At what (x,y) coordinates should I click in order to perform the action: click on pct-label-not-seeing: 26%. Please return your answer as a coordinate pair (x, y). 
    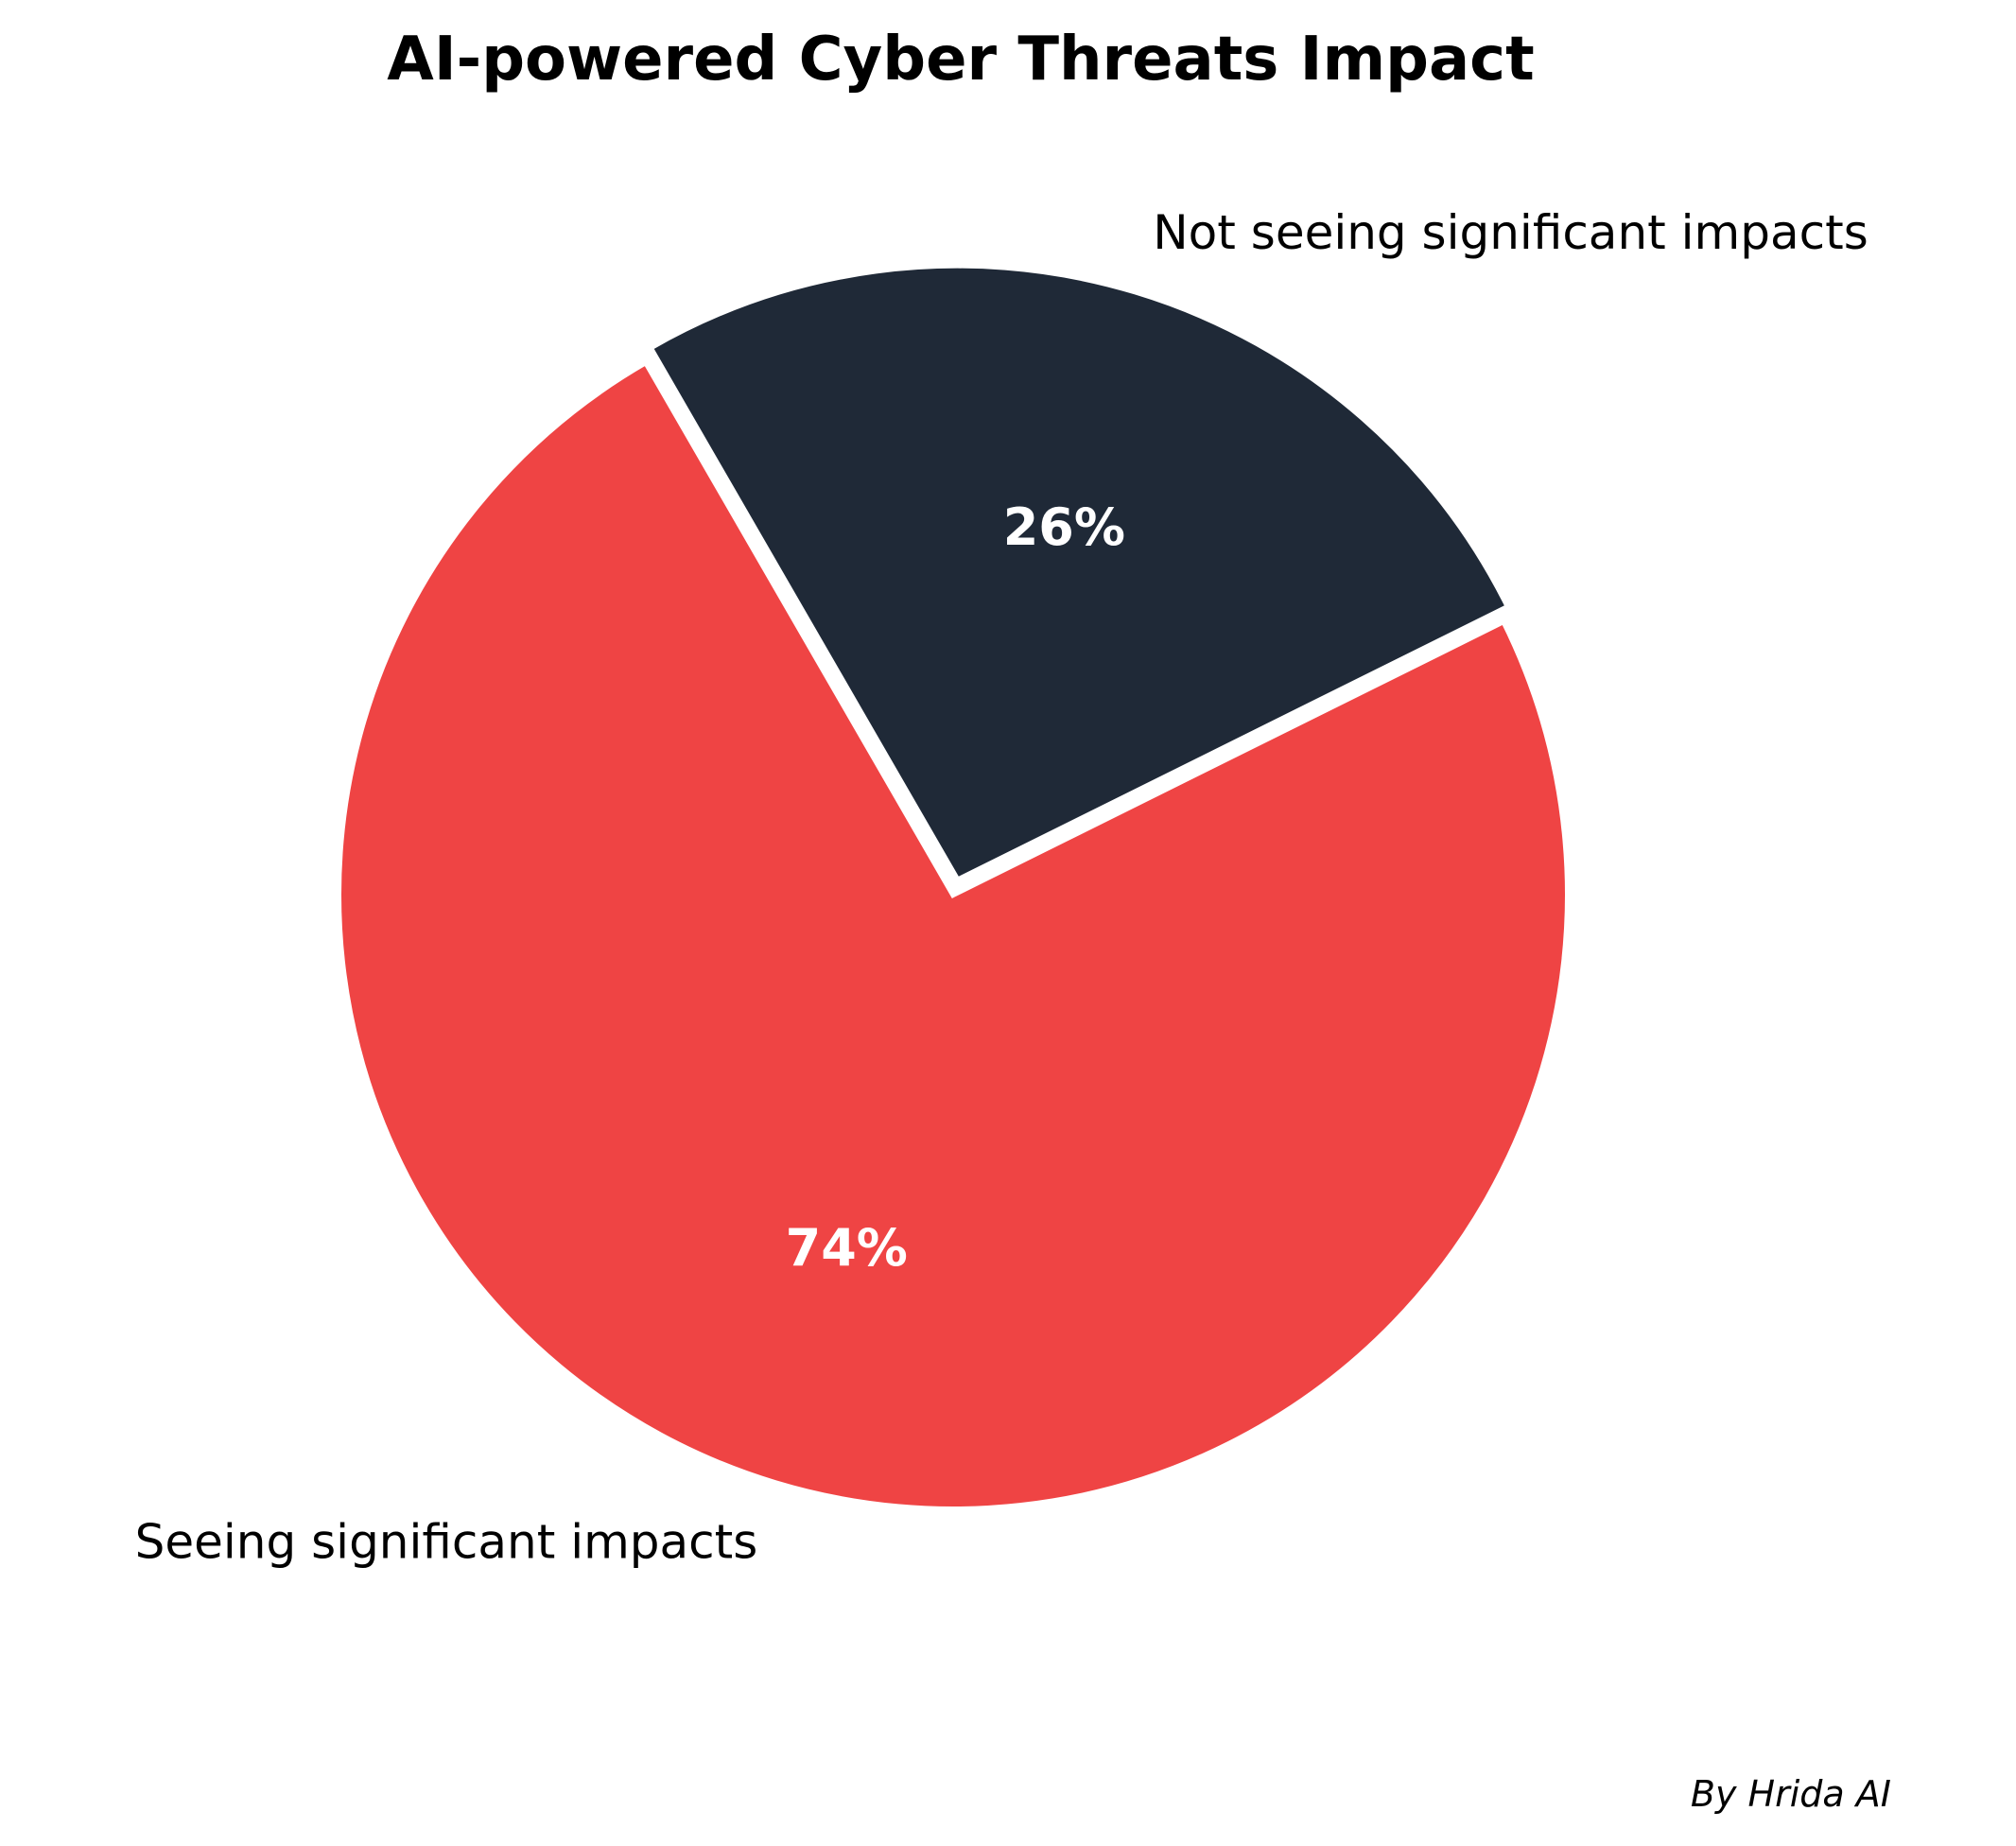
    Looking at the image, I should click on (1064, 527).